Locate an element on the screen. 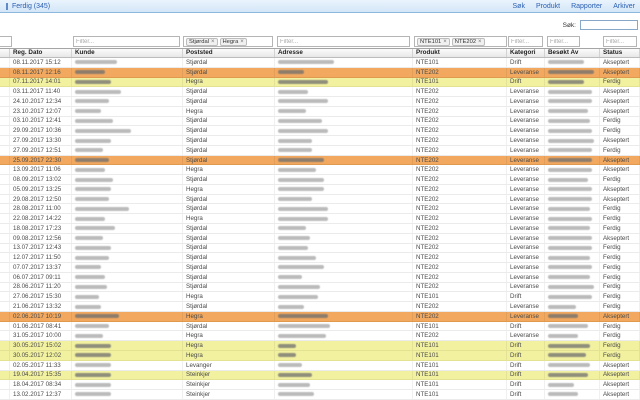  col-reg-dato: Reg. Dato is located at coordinates (41, 53).